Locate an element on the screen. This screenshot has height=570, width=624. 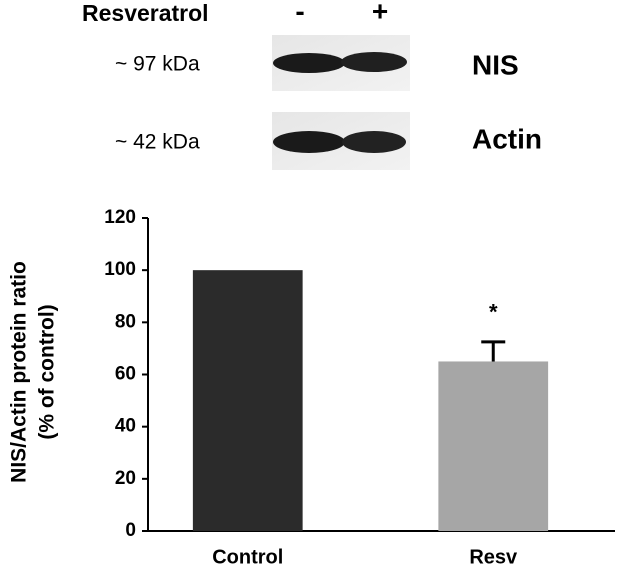
band-protein: Actin is located at coordinates (507, 138).